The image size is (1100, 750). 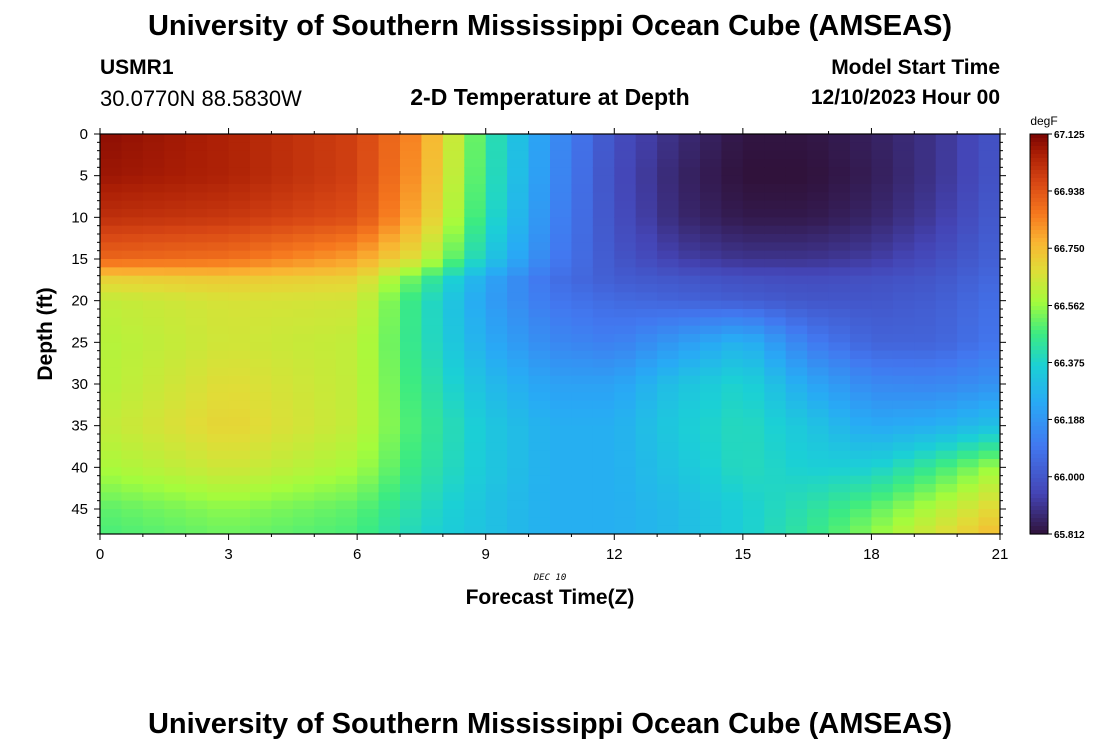 What do you see at coordinates (1069, 135) in the screenshot?
I see `colorbar-label: 67.125` at bounding box center [1069, 135].